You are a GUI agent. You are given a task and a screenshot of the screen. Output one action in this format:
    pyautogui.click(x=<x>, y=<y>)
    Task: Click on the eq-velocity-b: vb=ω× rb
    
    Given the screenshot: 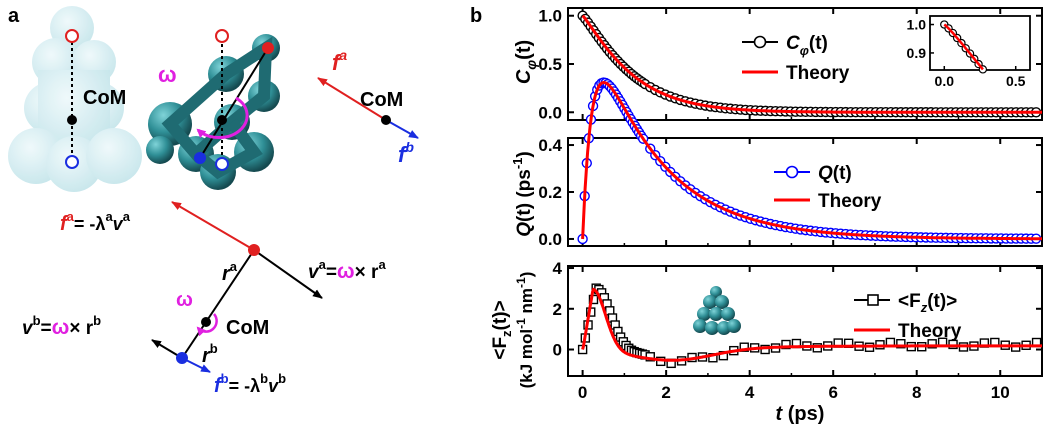 What is the action you would take?
    pyautogui.click(x=61, y=326)
    